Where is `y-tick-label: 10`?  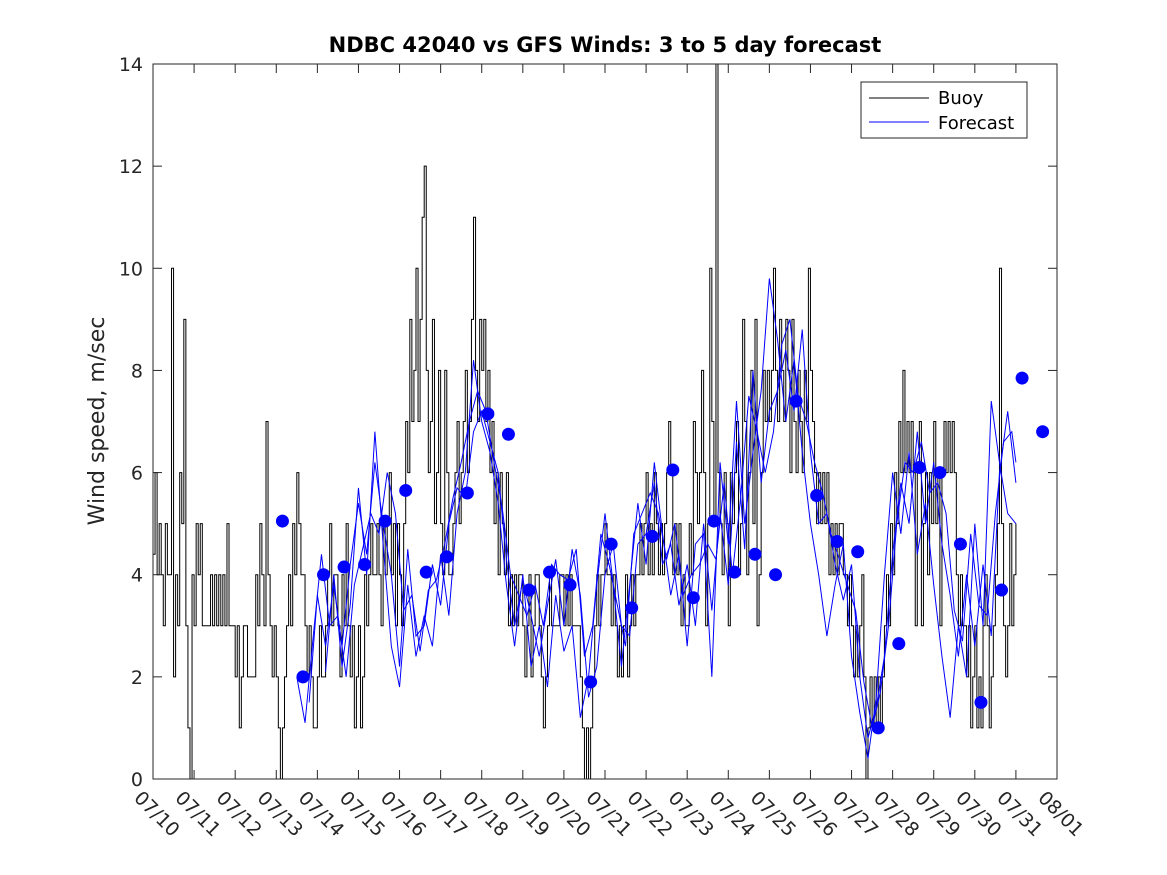
y-tick-label: 10 is located at coordinates (131, 269).